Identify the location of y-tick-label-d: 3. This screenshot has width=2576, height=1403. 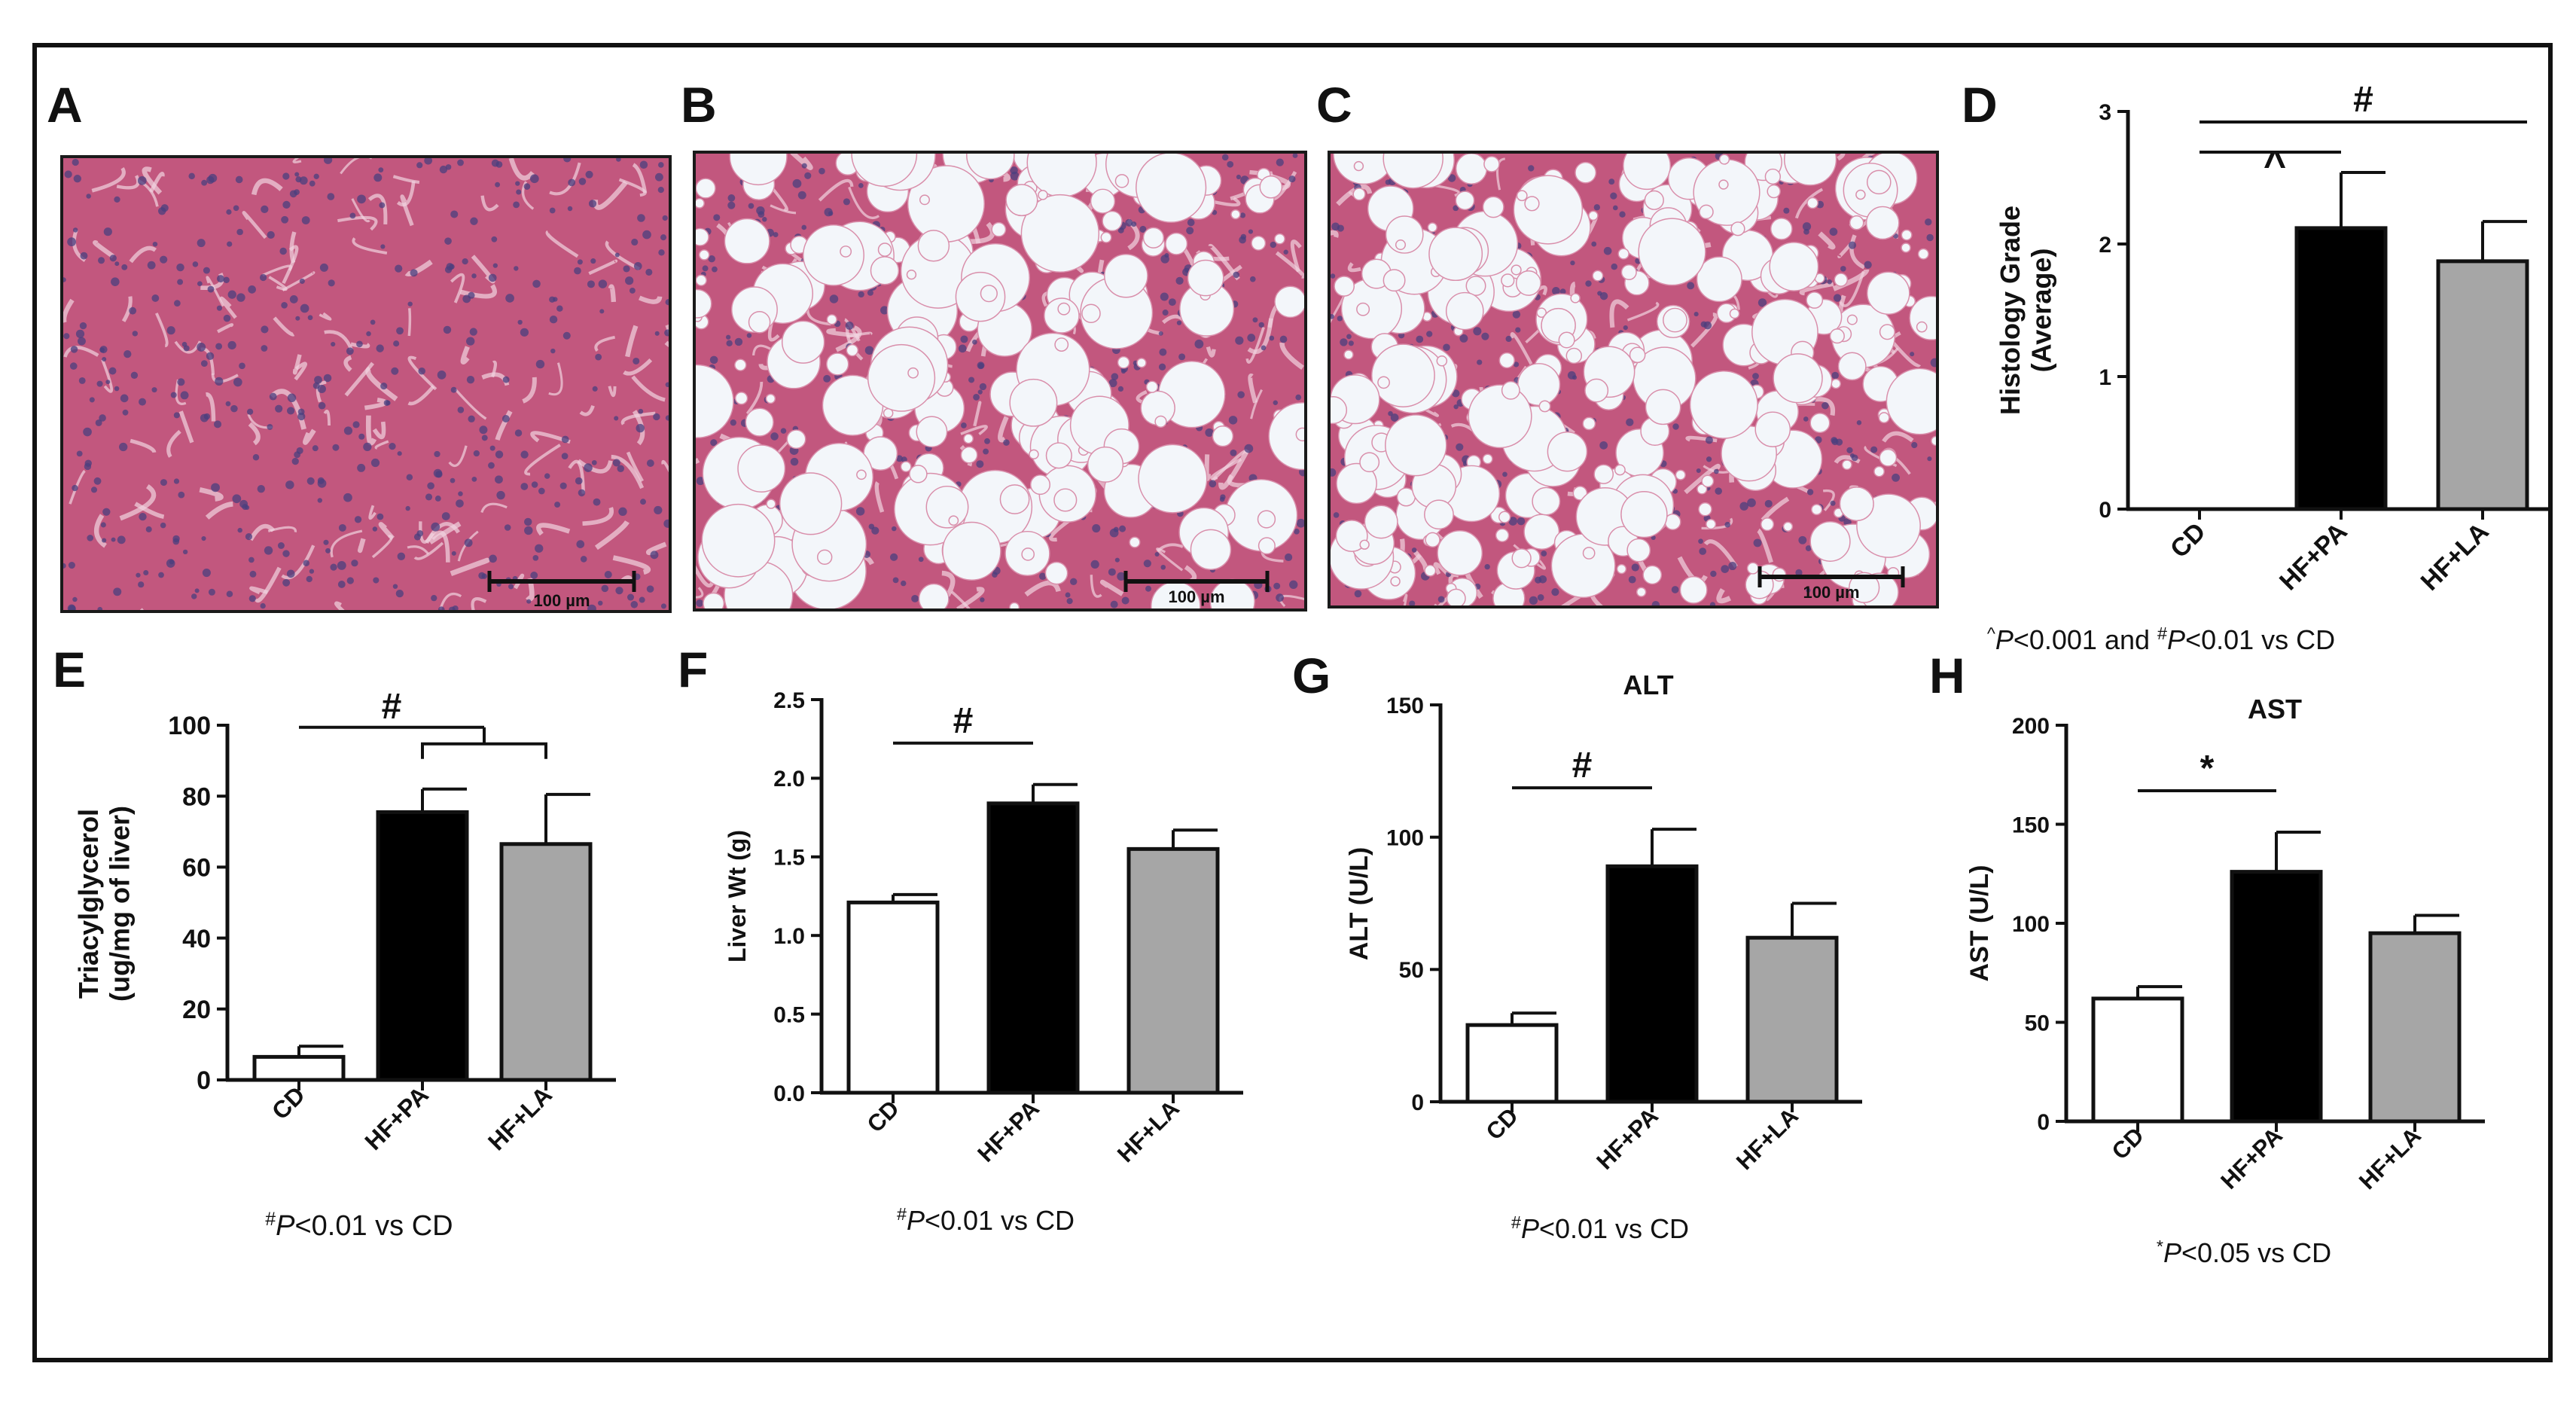
(2105, 112).